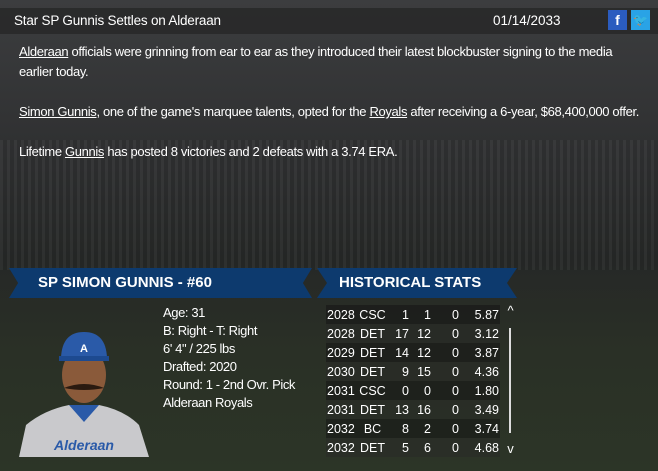  Describe the element at coordinates (84, 349) in the screenshot. I see `cap-logo: A` at that location.